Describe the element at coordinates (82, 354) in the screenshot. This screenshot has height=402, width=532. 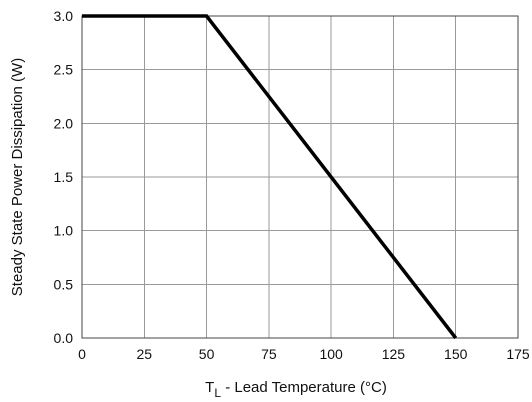
I see `x-tick-label: 0` at that location.